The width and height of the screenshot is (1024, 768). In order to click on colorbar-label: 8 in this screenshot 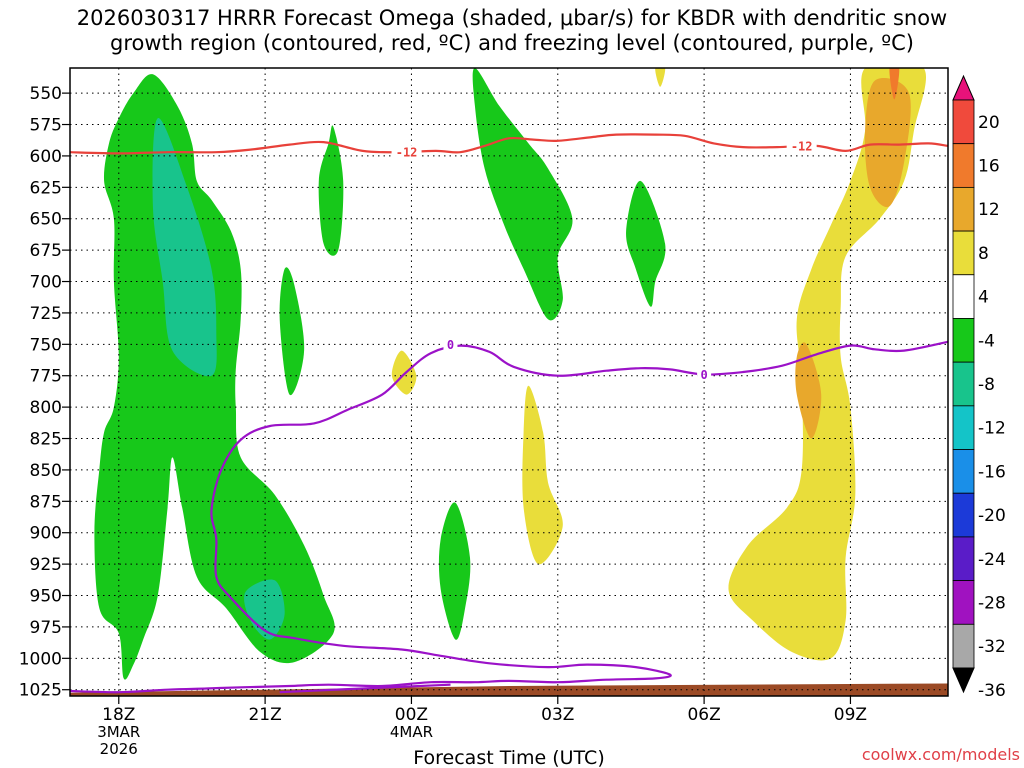, I will do `click(983, 254)`.